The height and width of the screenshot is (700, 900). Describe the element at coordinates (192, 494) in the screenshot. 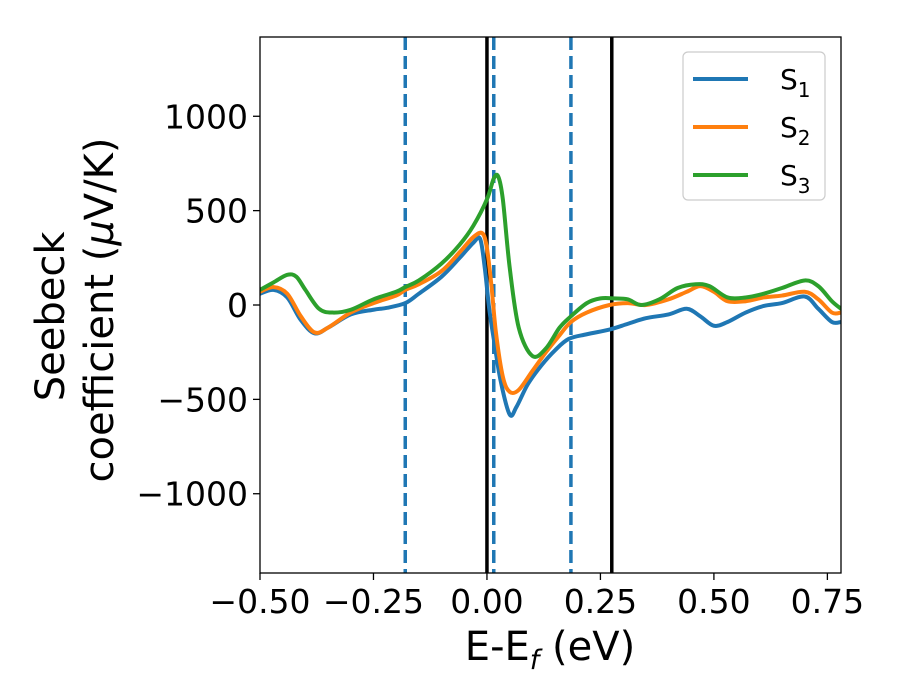

I see `y-tick-label-4: −1000` at that location.